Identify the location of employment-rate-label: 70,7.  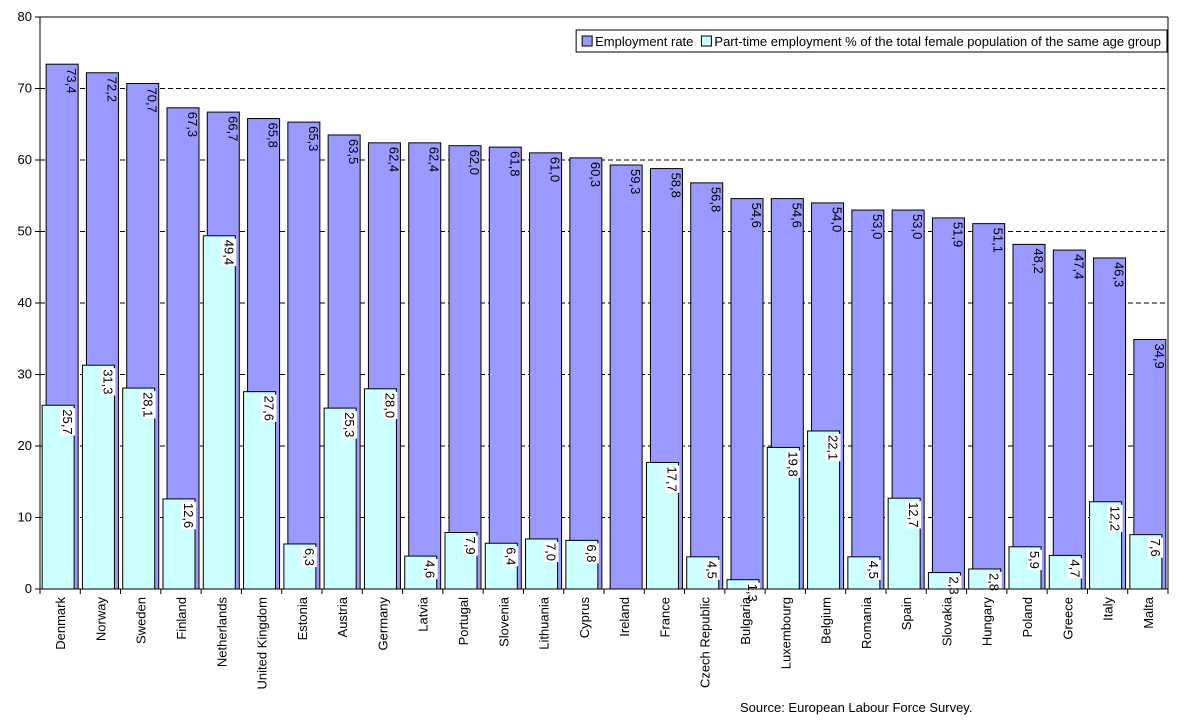
(152, 99).